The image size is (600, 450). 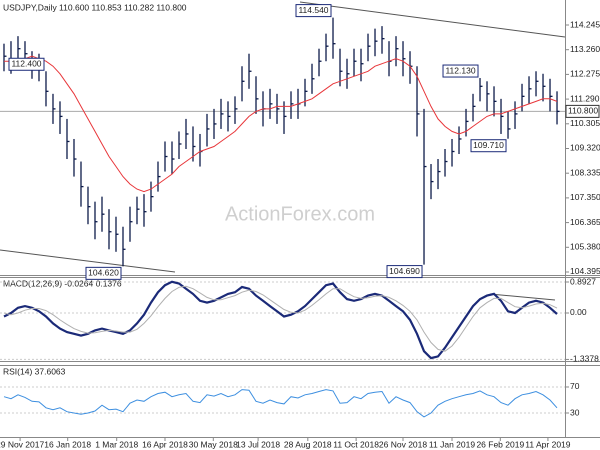 What do you see at coordinates (67, 444) in the screenshot?
I see `x-tick-label: 16 Jan 2018` at bounding box center [67, 444].